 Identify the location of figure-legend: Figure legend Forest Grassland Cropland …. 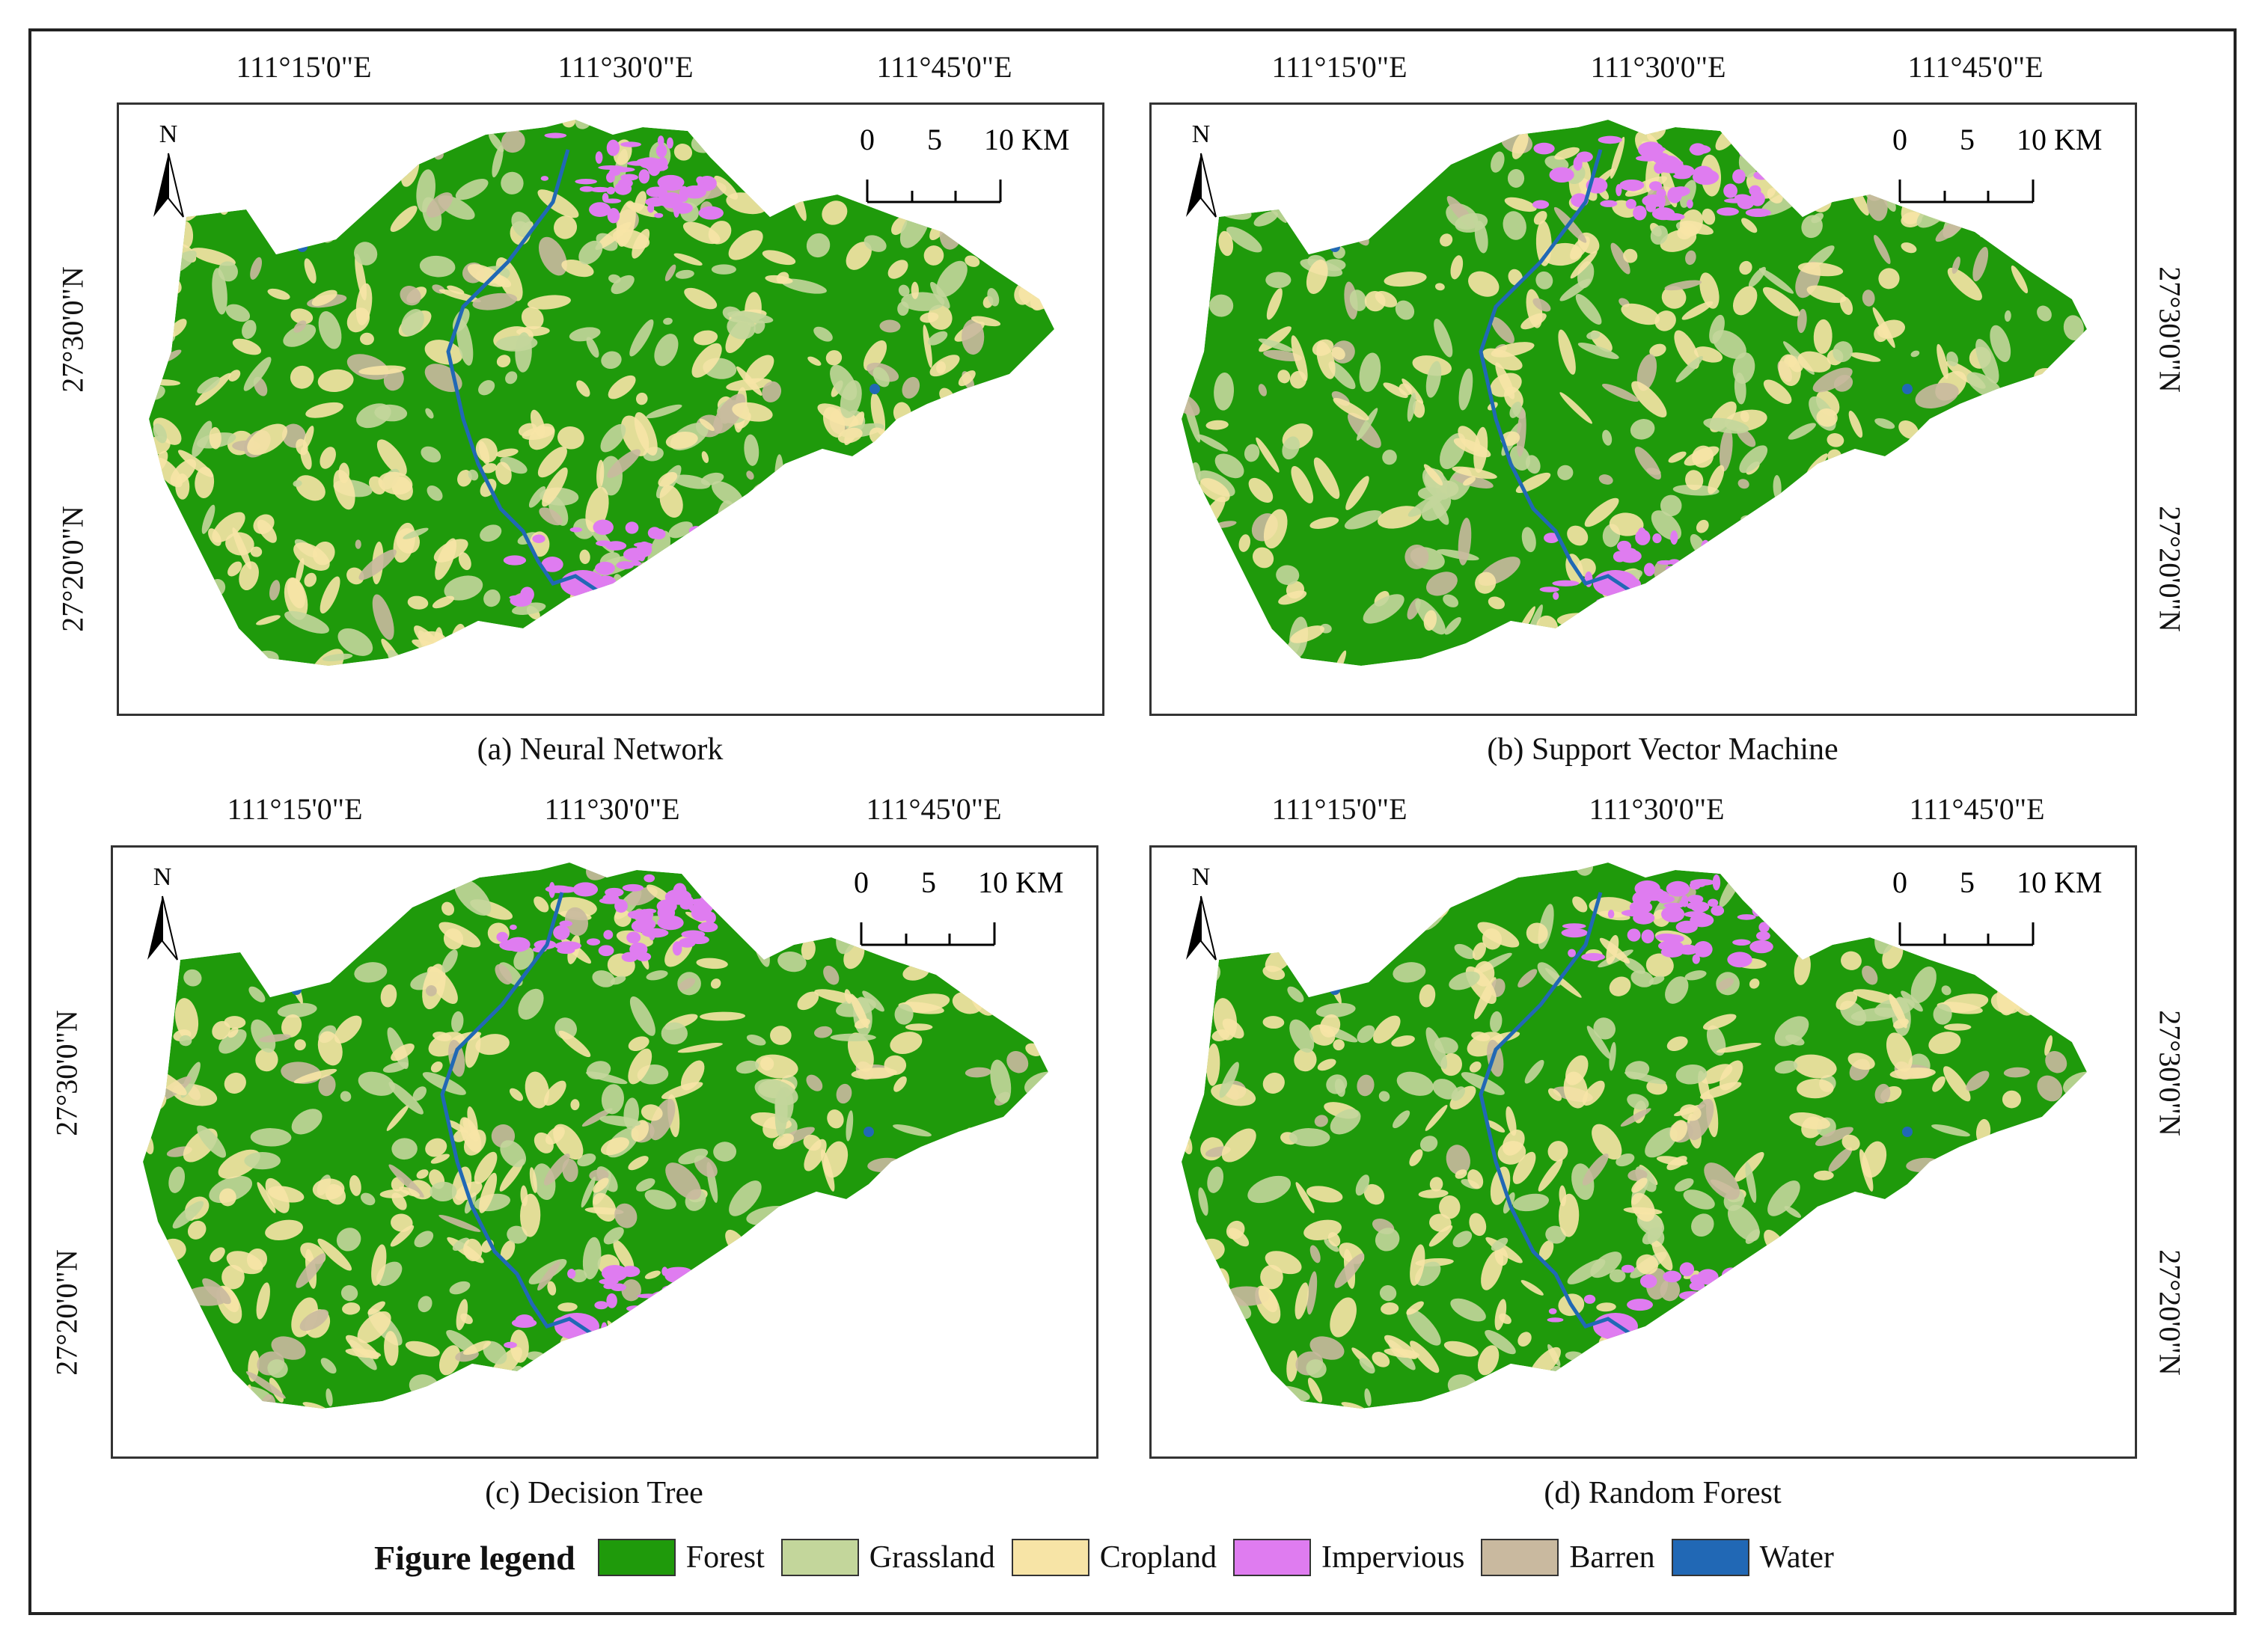
(1112, 1557).